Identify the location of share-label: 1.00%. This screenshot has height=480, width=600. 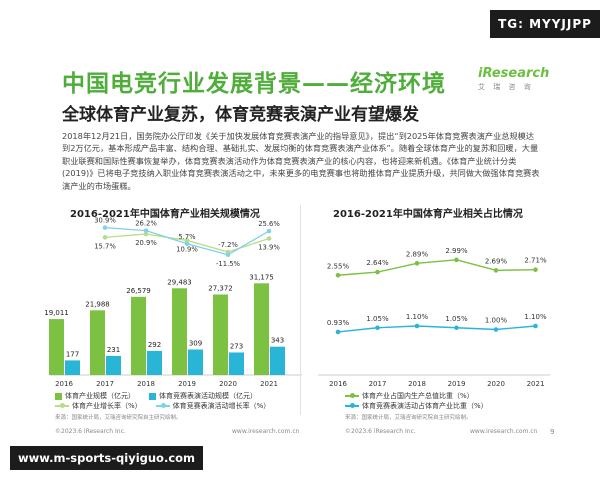
(496, 321).